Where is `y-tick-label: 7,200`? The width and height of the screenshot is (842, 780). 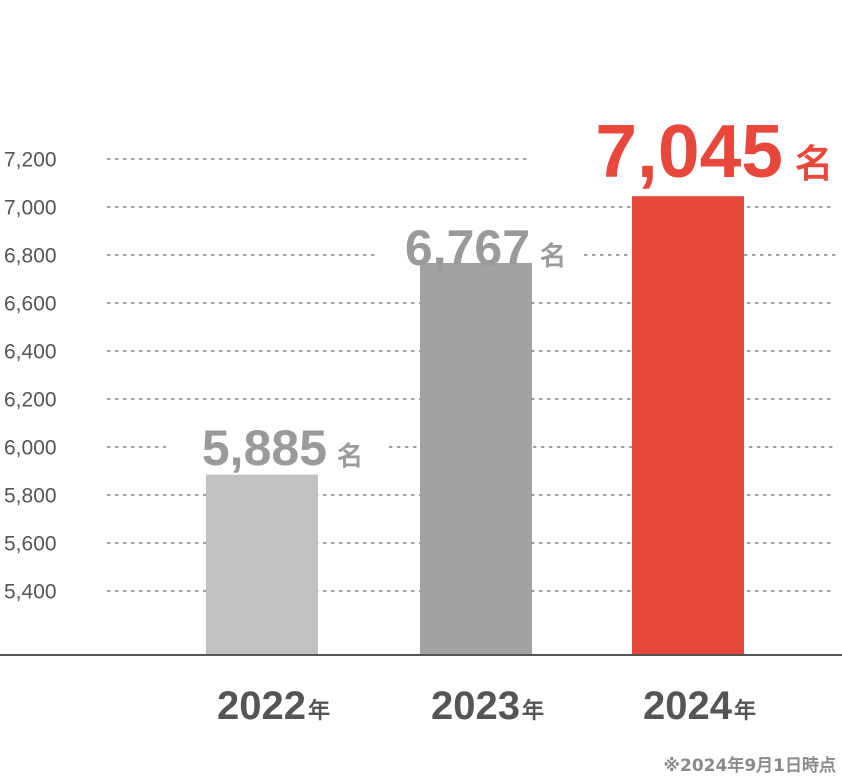
y-tick-label: 7,200 is located at coordinates (30, 160).